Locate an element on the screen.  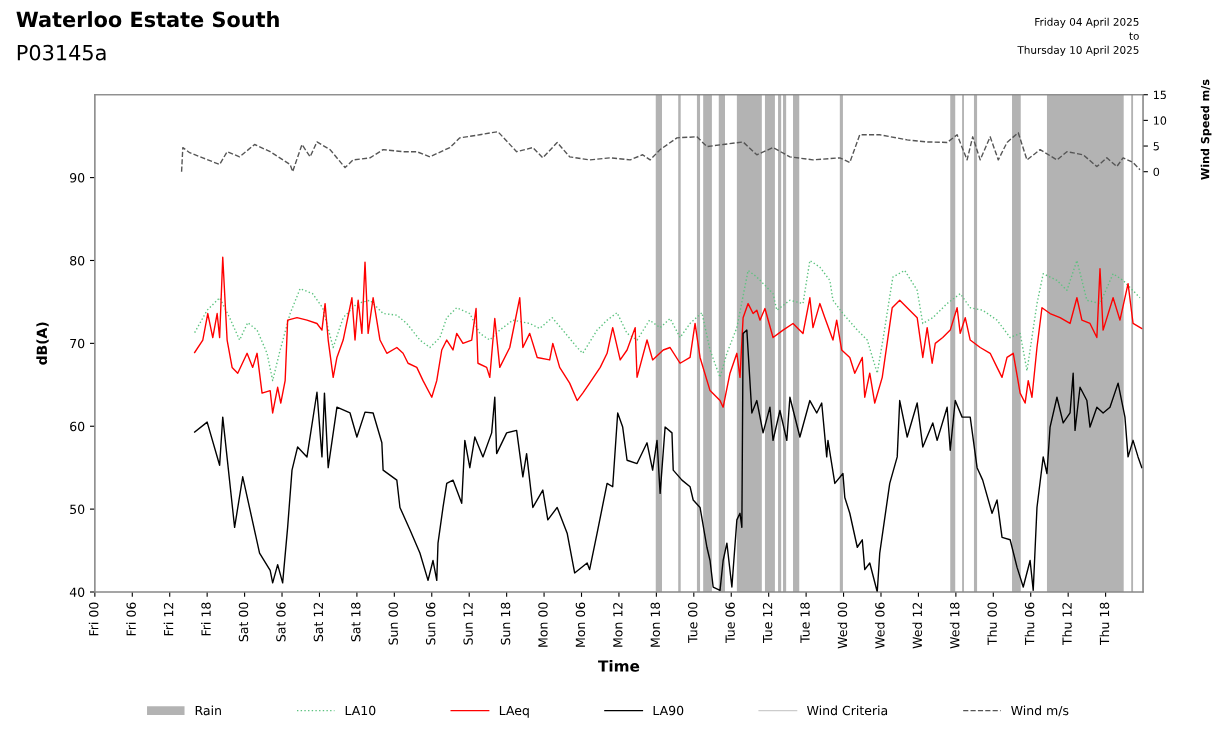
x-tick-label: Tue 00 is located at coordinates (692, 622).